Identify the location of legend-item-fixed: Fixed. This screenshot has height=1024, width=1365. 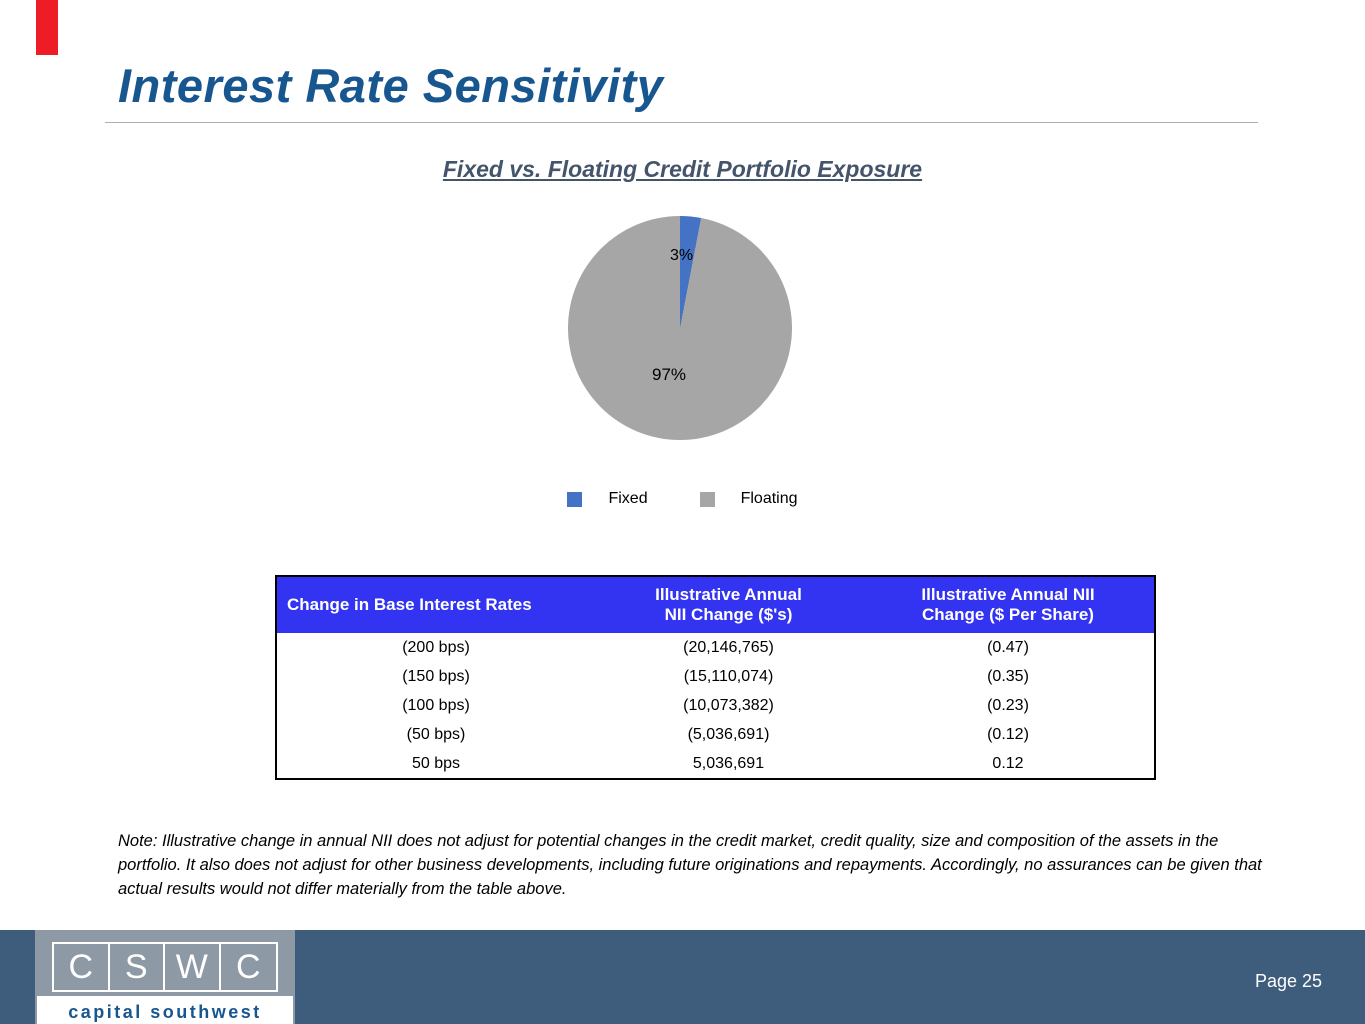
(607, 499).